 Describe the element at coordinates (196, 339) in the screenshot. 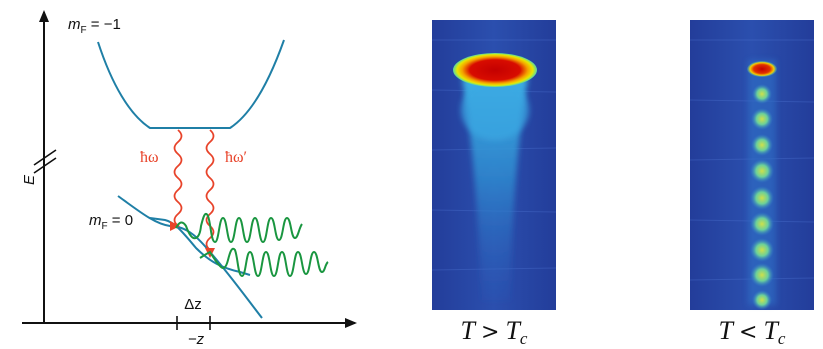

I see `position-axis-label: −z` at that location.